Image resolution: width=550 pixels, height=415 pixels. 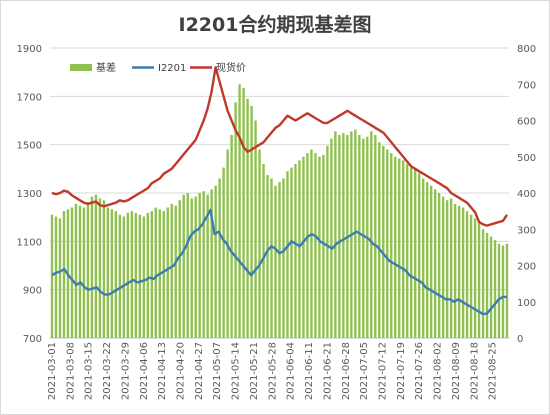 What do you see at coordinates (526, 49) in the screenshot?
I see `y-right-tick-label: 800` at bounding box center [526, 49].